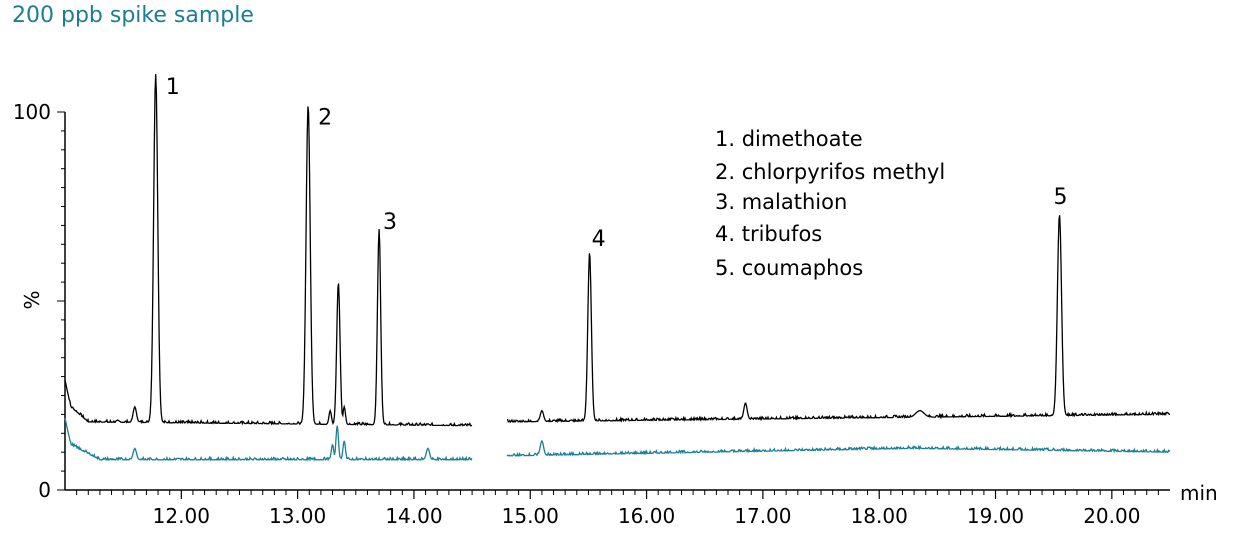  What do you see at coordinates (789, 268) in the screenshot?
I see `legend-item-5: 5. coumaphos` at bounding box center [789, 268].